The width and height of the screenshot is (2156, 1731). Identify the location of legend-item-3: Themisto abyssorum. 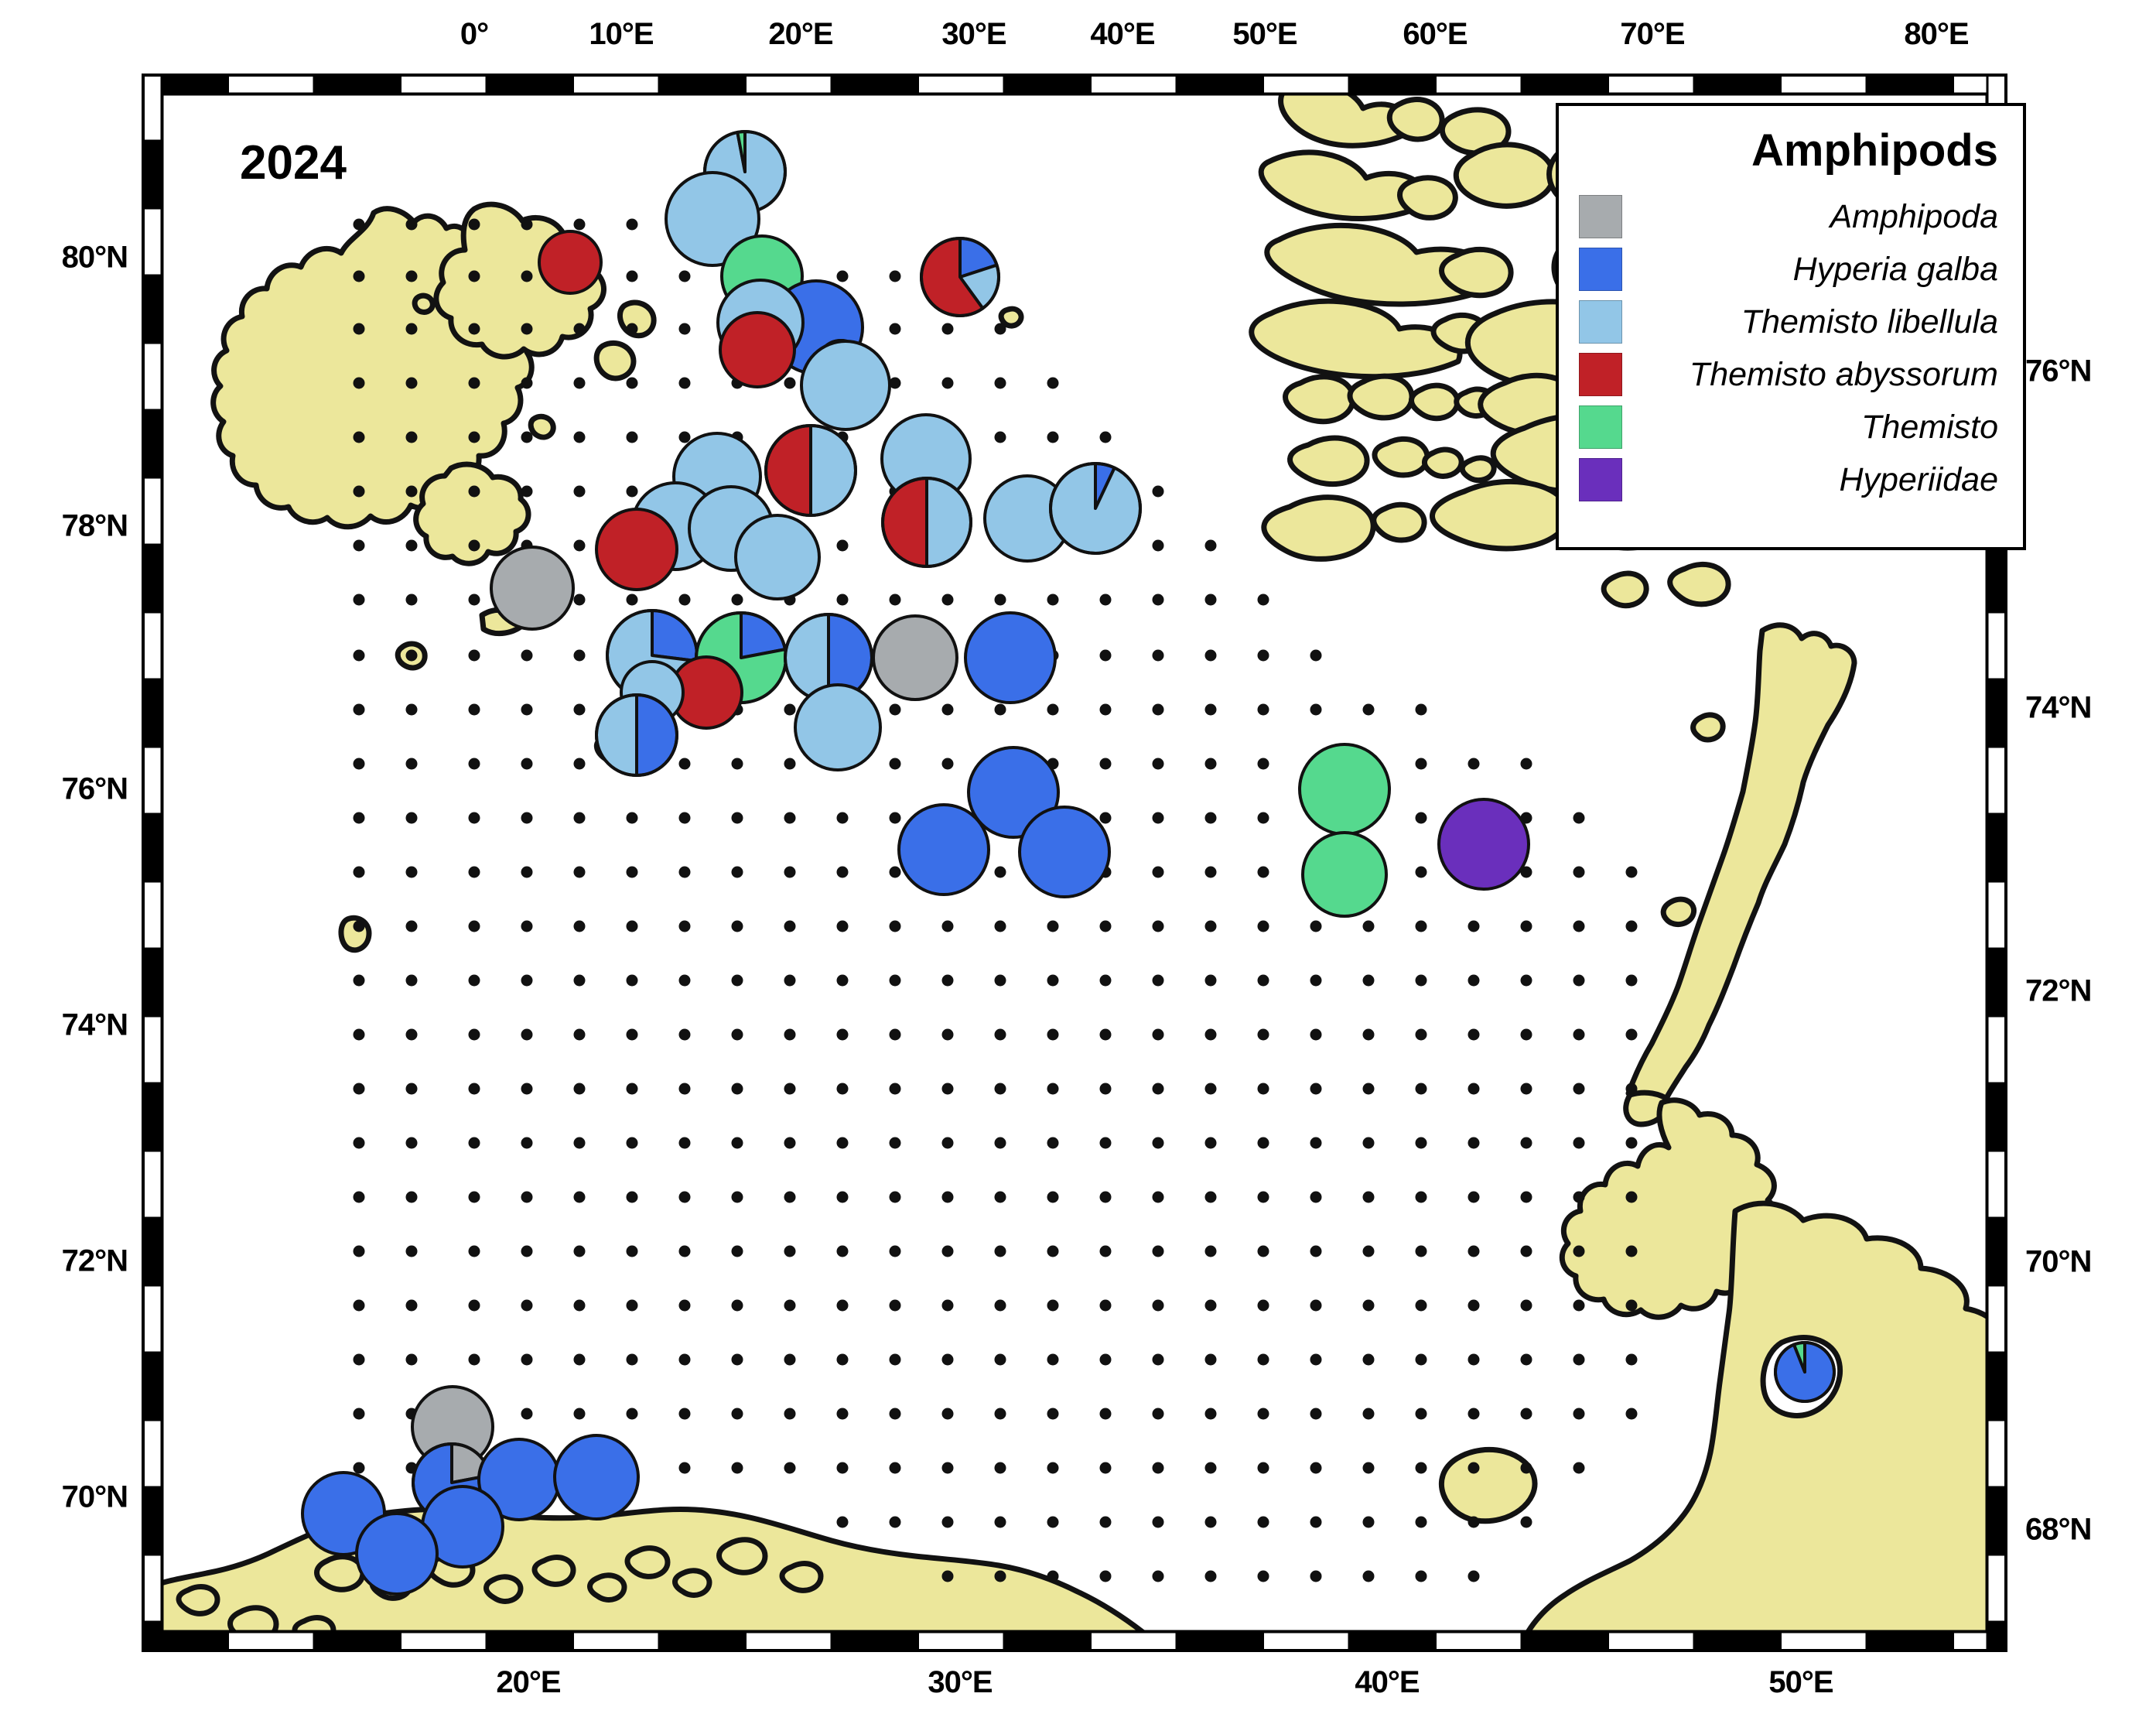
(1791, 374).